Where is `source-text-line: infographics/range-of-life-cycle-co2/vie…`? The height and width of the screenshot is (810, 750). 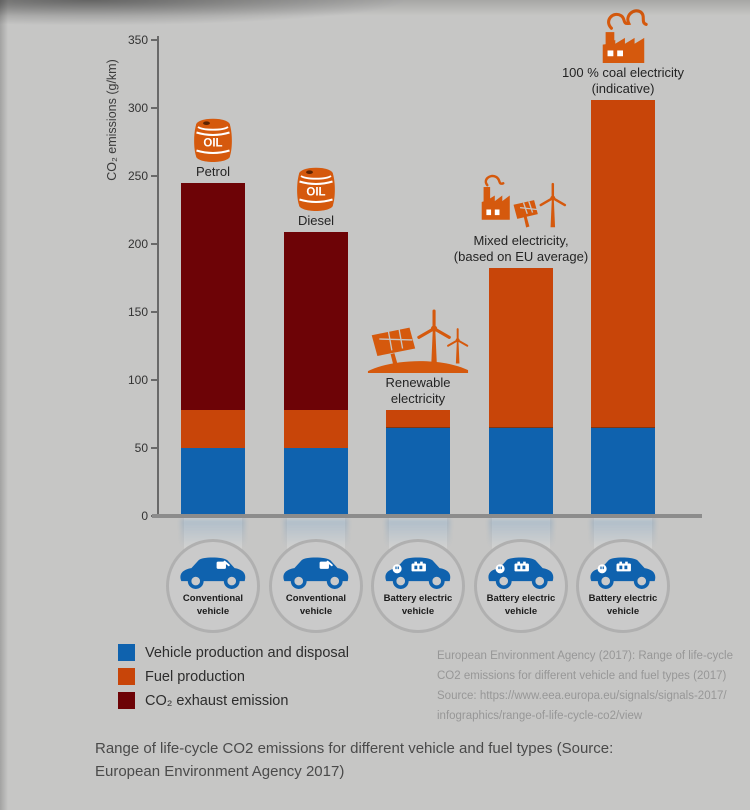
source-text-line: infographics/range-of-life-cycle-co2/vie… is located at coordinates (540, 716).